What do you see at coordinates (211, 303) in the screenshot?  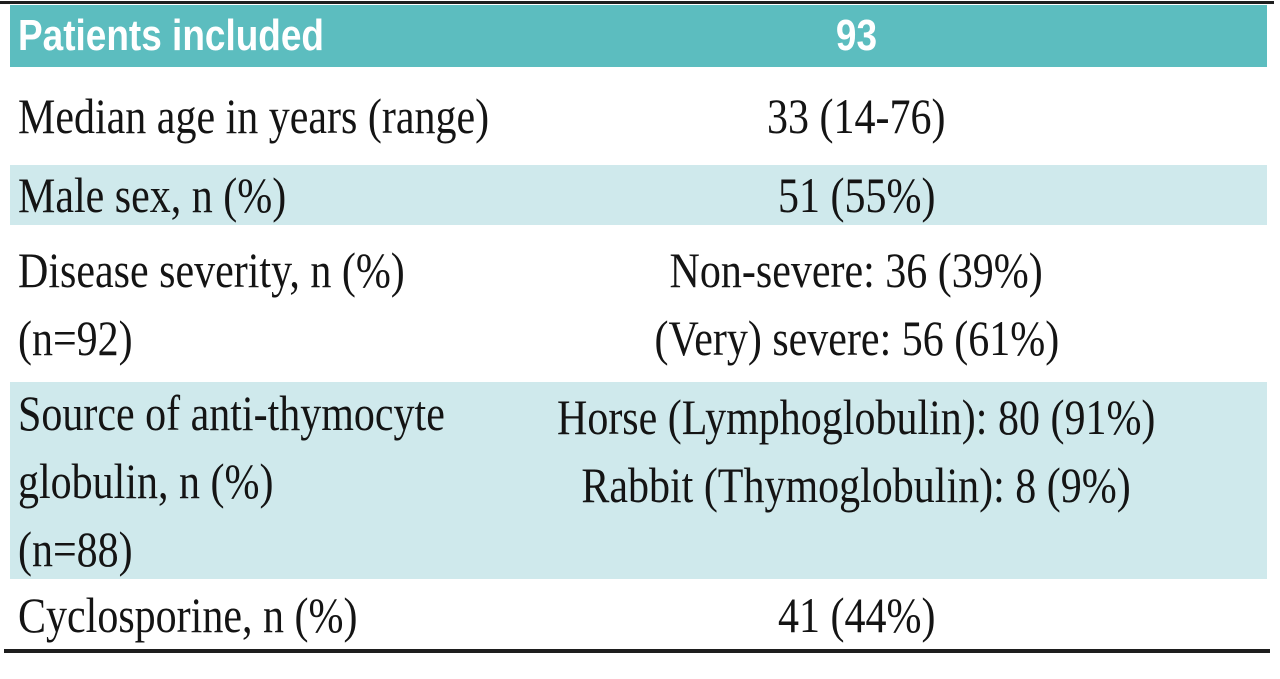 I see `table-row-label-disease-severity: Disease severity, n (%) (n=92)` at bounding box center [211, 303].